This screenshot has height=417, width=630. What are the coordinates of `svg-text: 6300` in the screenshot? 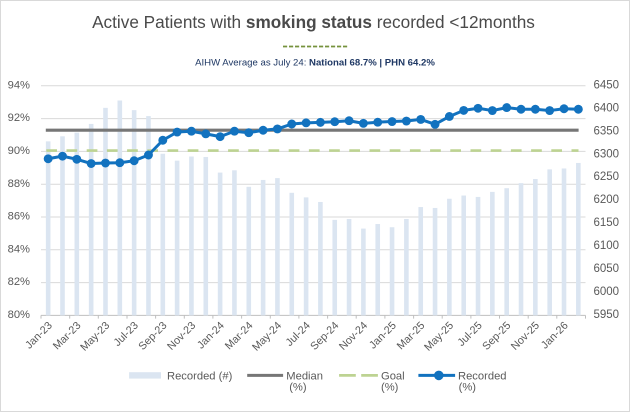 It's located at (607, 154).